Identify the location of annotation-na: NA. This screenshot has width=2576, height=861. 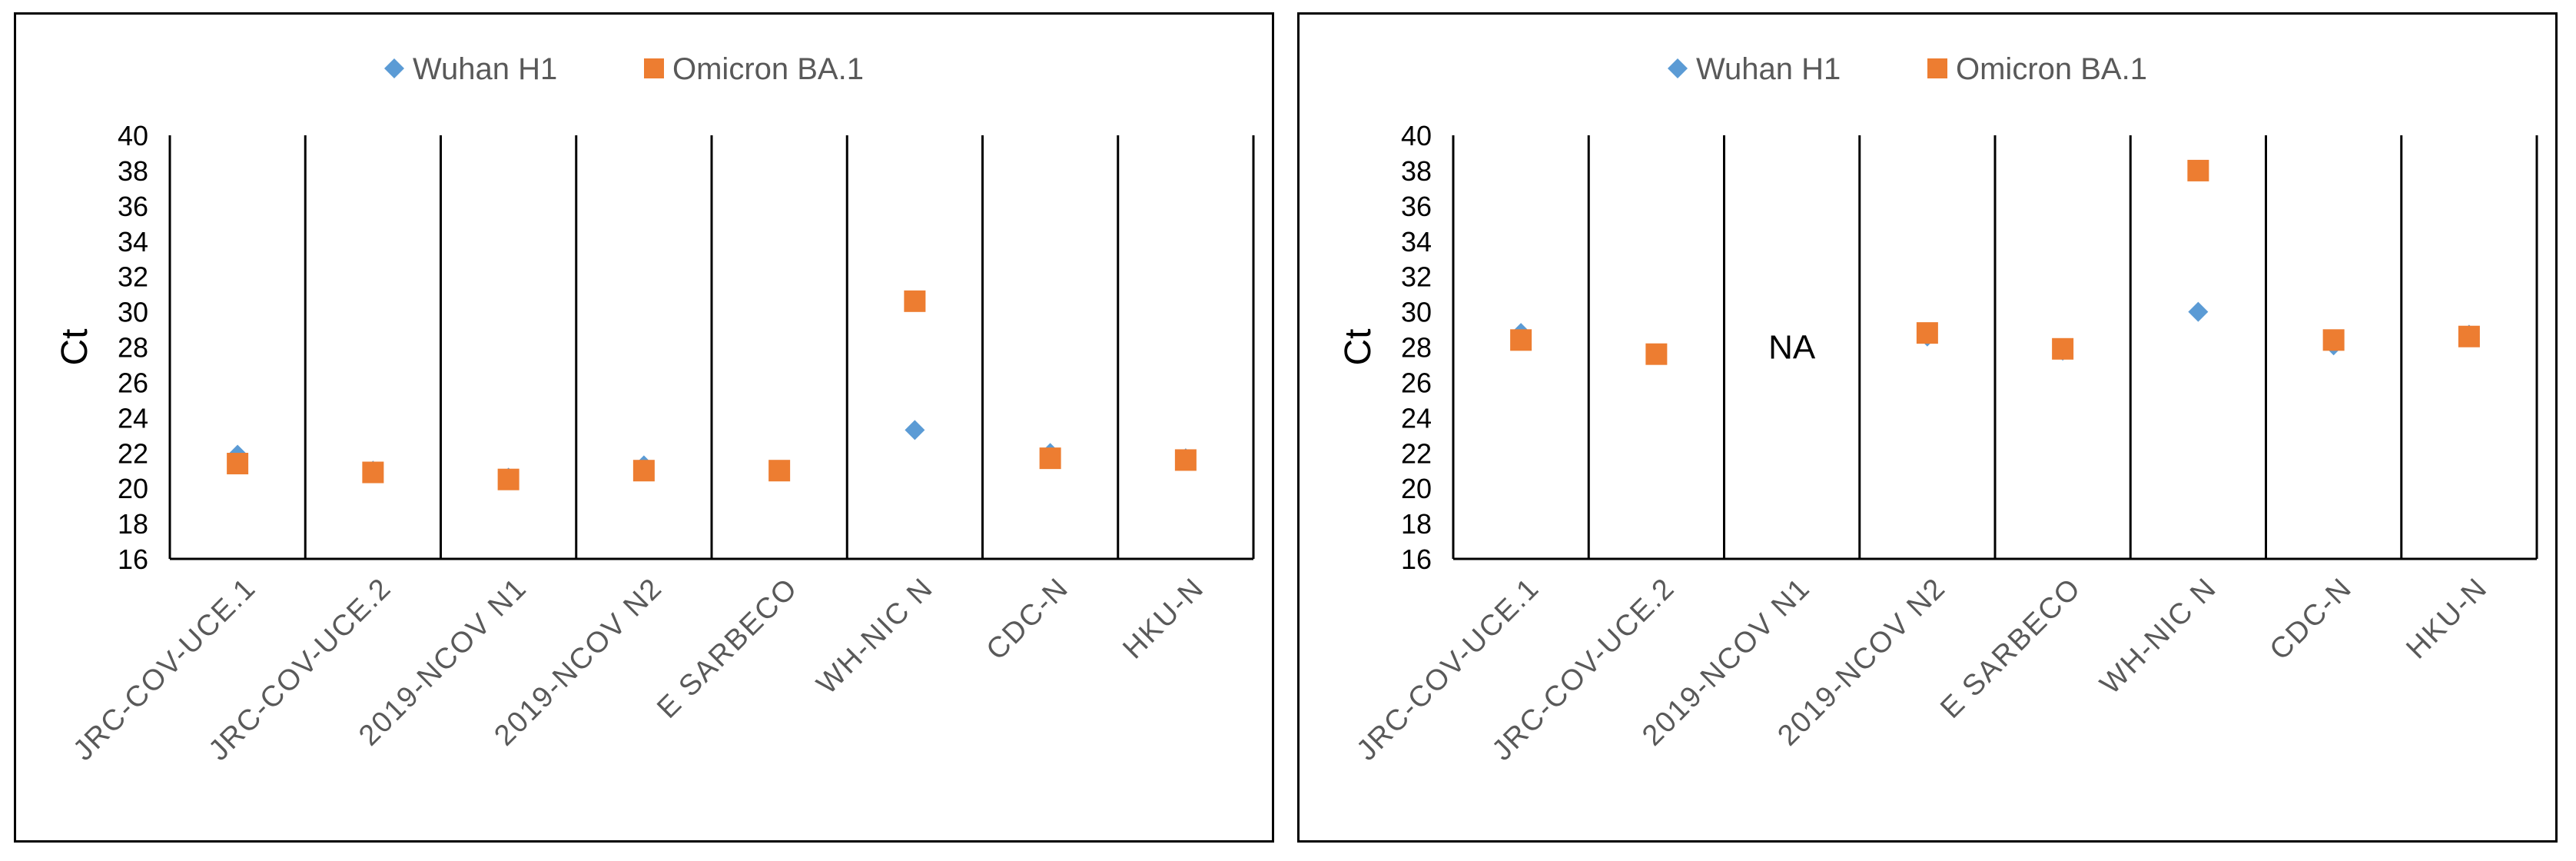
(1792, 348).